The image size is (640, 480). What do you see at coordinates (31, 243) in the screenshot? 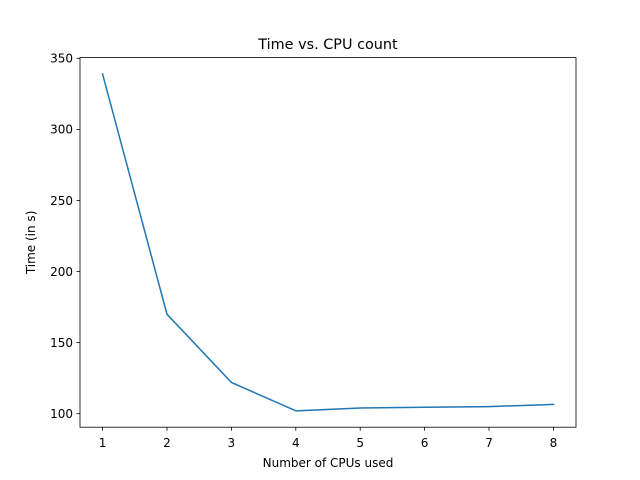
I see `y-axis-label: Time (in s)` at bounding box center [31, 243].